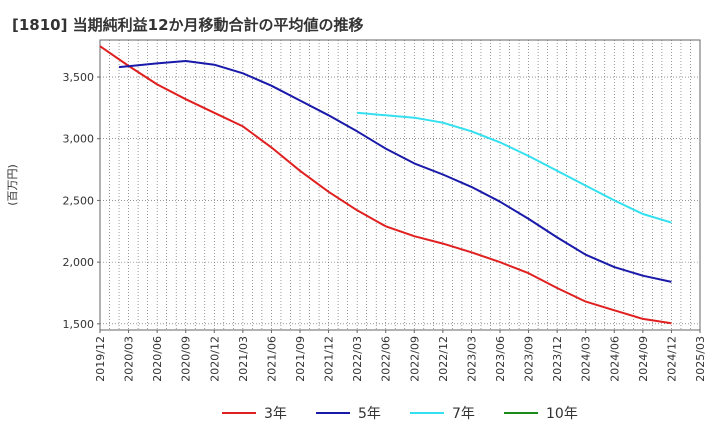 Image resolution: width=720 pixels, height=440 pixels. Describe the element at coordinates (471, 359) in the screenshot. I see `x-tick-label: 2023/03` at that location.